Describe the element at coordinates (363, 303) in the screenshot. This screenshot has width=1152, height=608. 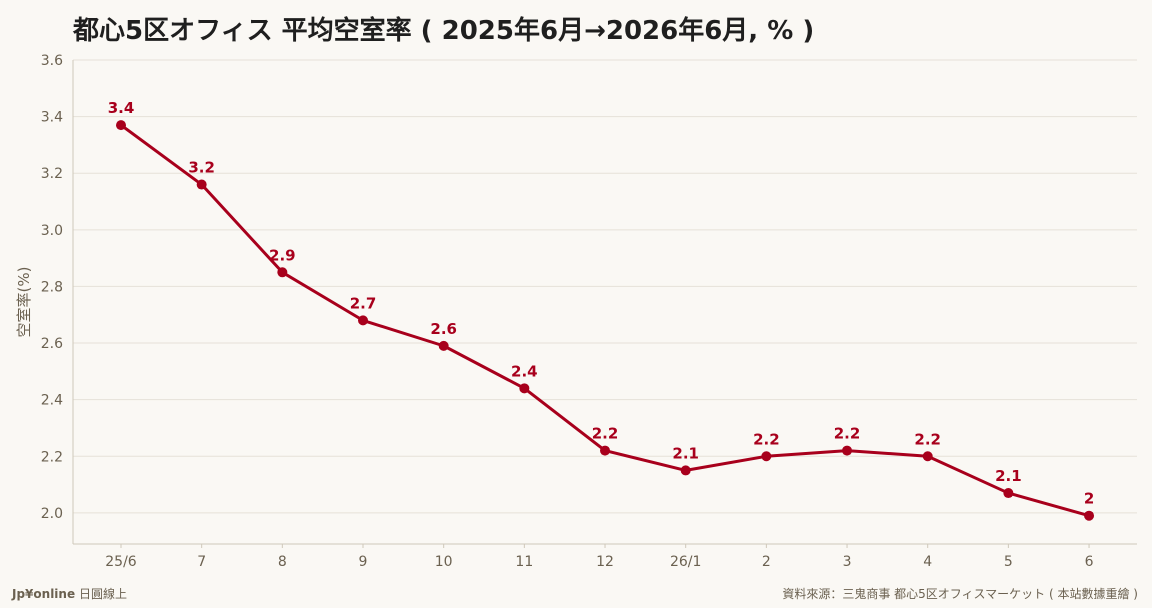
I see `data-label: 2.7` at that location.